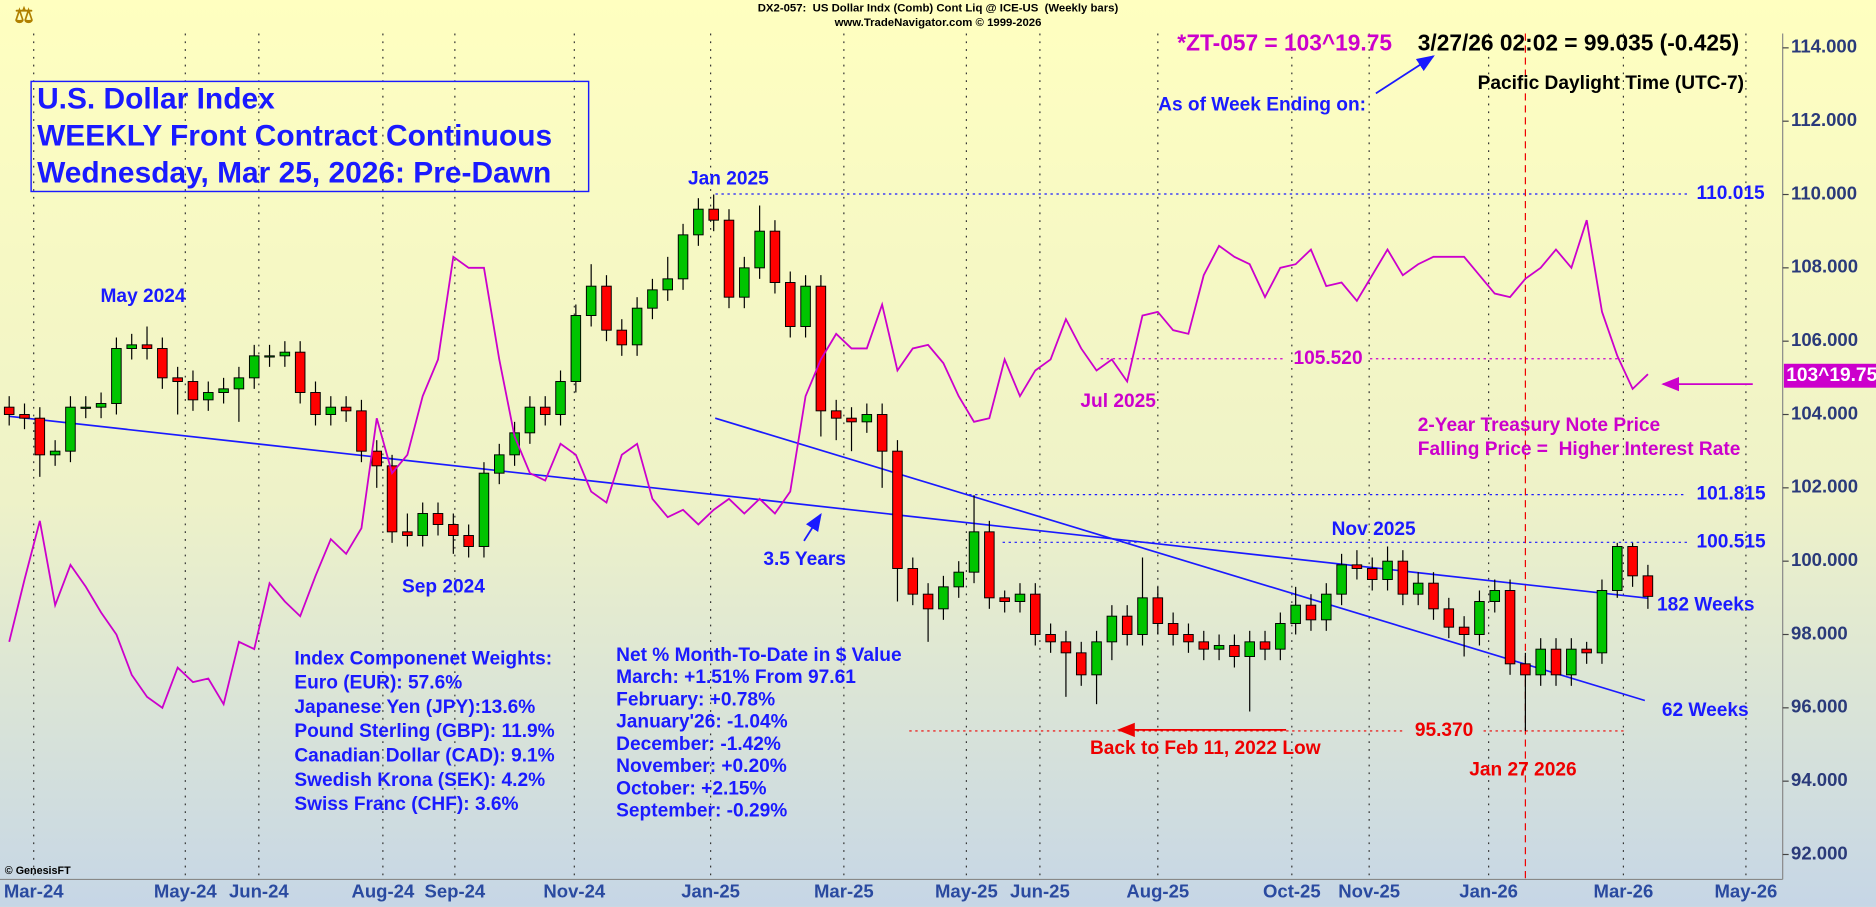 The height and width of the screenshot is (907, 1876). I want to click on level-label: 101.815, so click(1731, 494).